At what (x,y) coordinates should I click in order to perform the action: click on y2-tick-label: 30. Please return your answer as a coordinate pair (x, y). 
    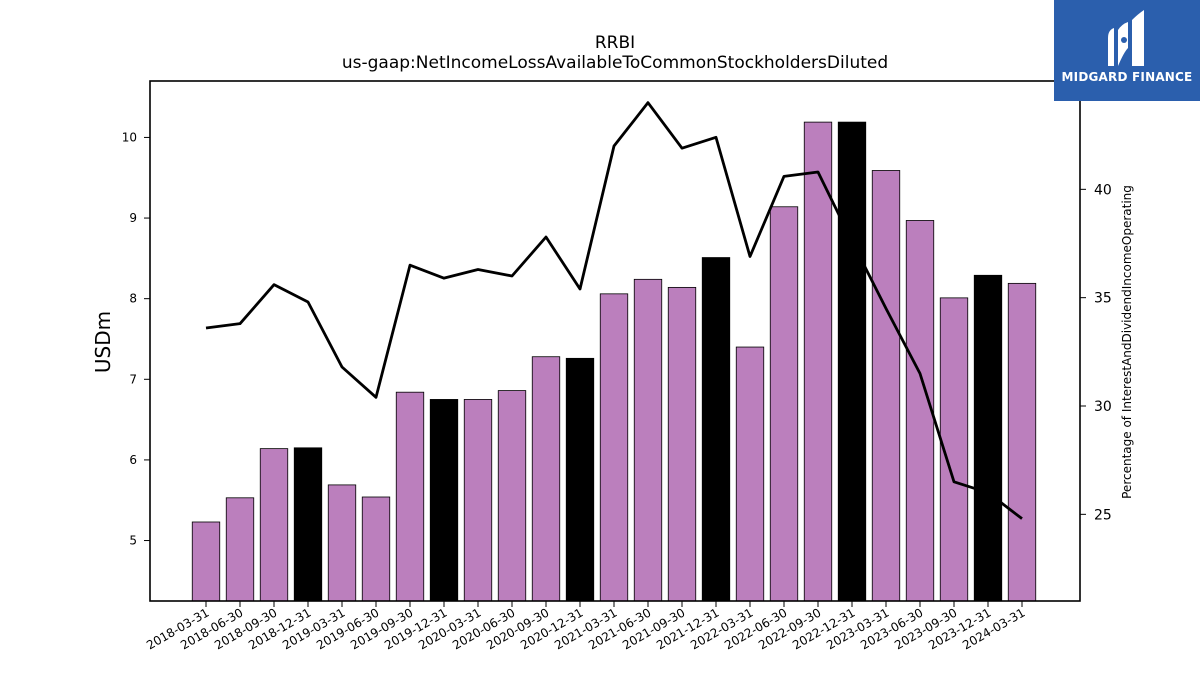
    Looking at the image, I should click on (1103, 407).